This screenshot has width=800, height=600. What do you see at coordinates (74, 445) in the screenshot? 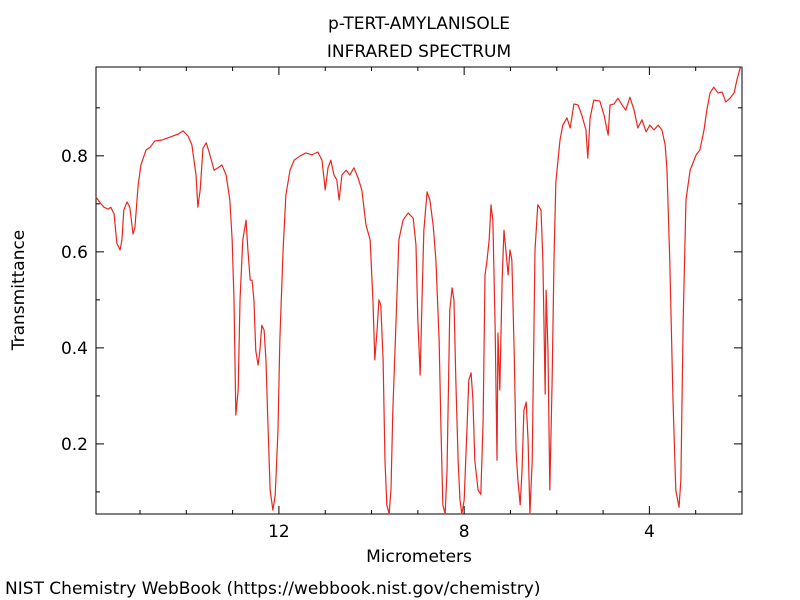
I see `y-tick-label: 0.2` at bounding box center [74, 445].